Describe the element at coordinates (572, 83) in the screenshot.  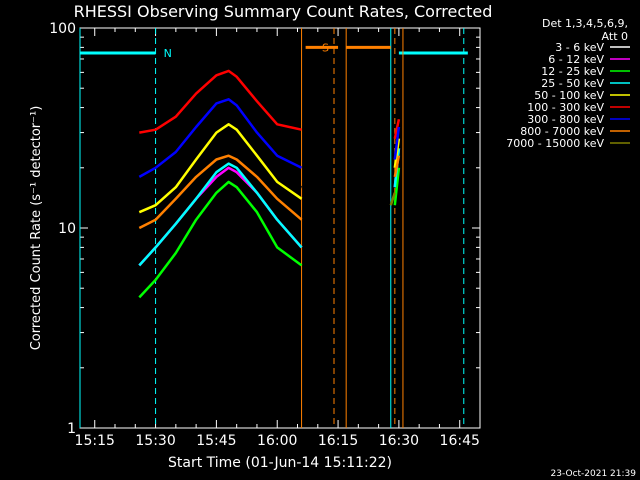
I see `legend-label: 25 - 50 keV` at that location.